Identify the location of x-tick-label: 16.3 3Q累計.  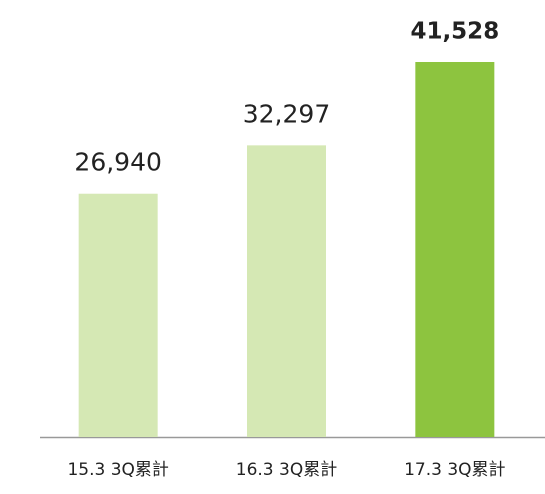
(286, 470).